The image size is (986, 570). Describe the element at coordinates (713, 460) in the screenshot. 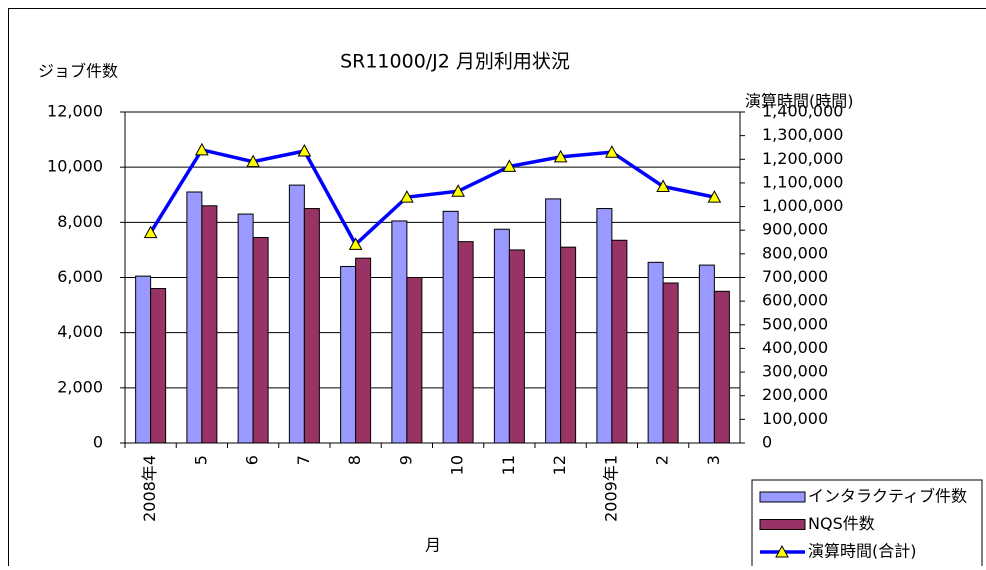

I see `x-tick-label: 3` at that location.